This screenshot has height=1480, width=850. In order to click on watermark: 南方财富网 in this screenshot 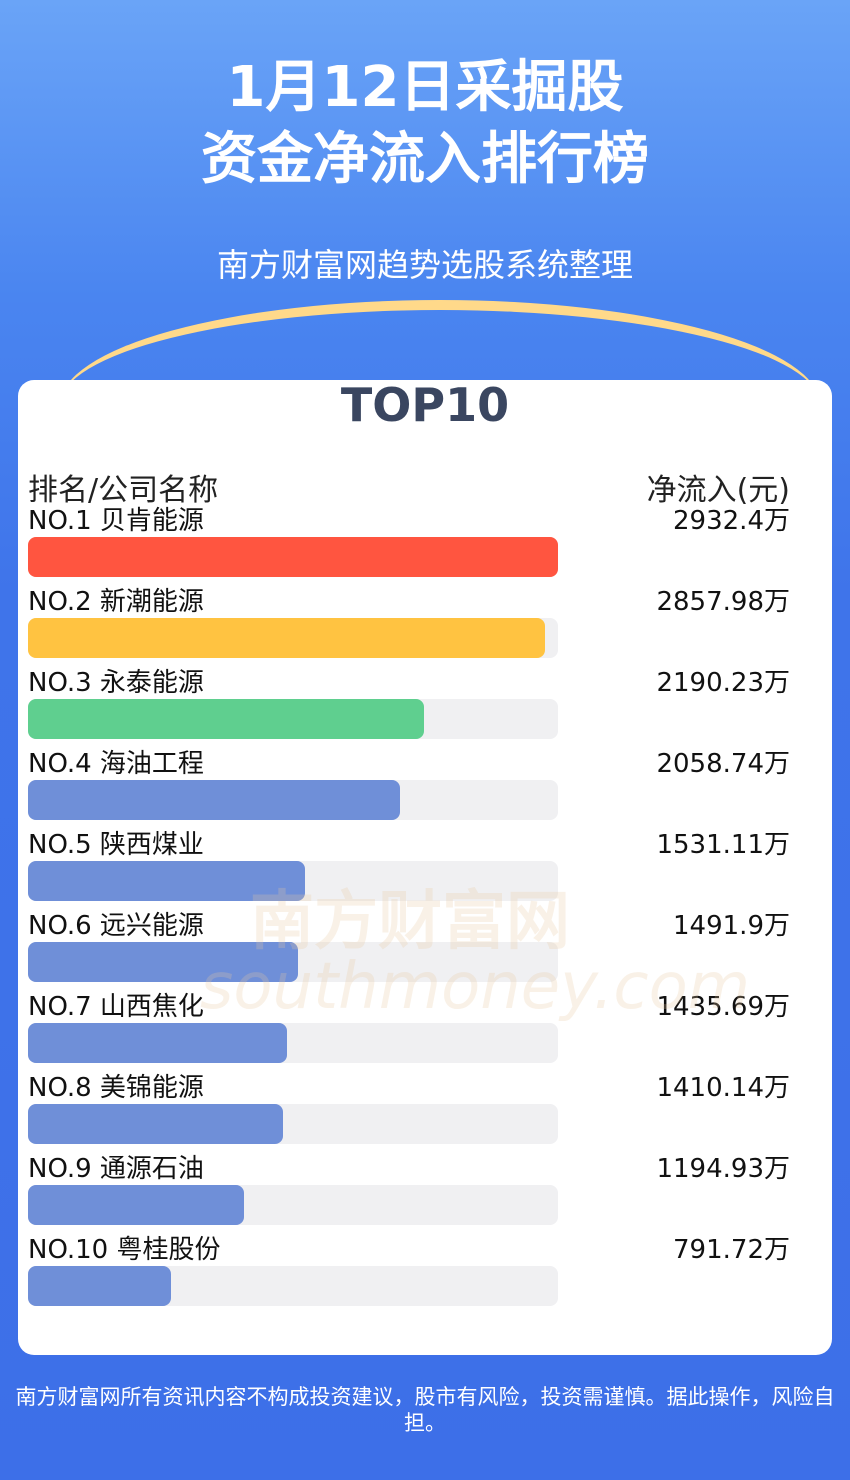, I will do `click(410, 922)`.